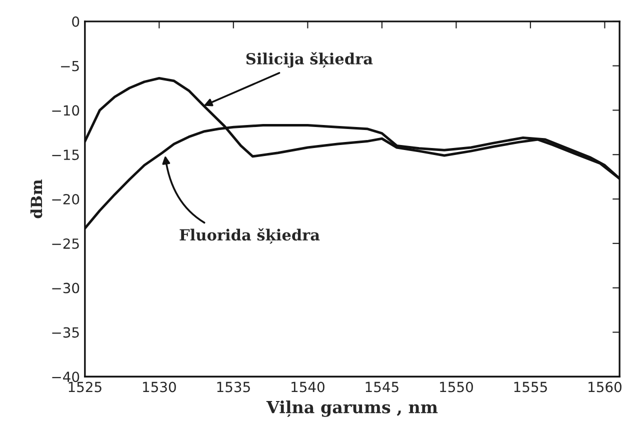 The height and width of the screenshot is (428, 629). I want to click on y-tick-label: −10, so click(66, 110).